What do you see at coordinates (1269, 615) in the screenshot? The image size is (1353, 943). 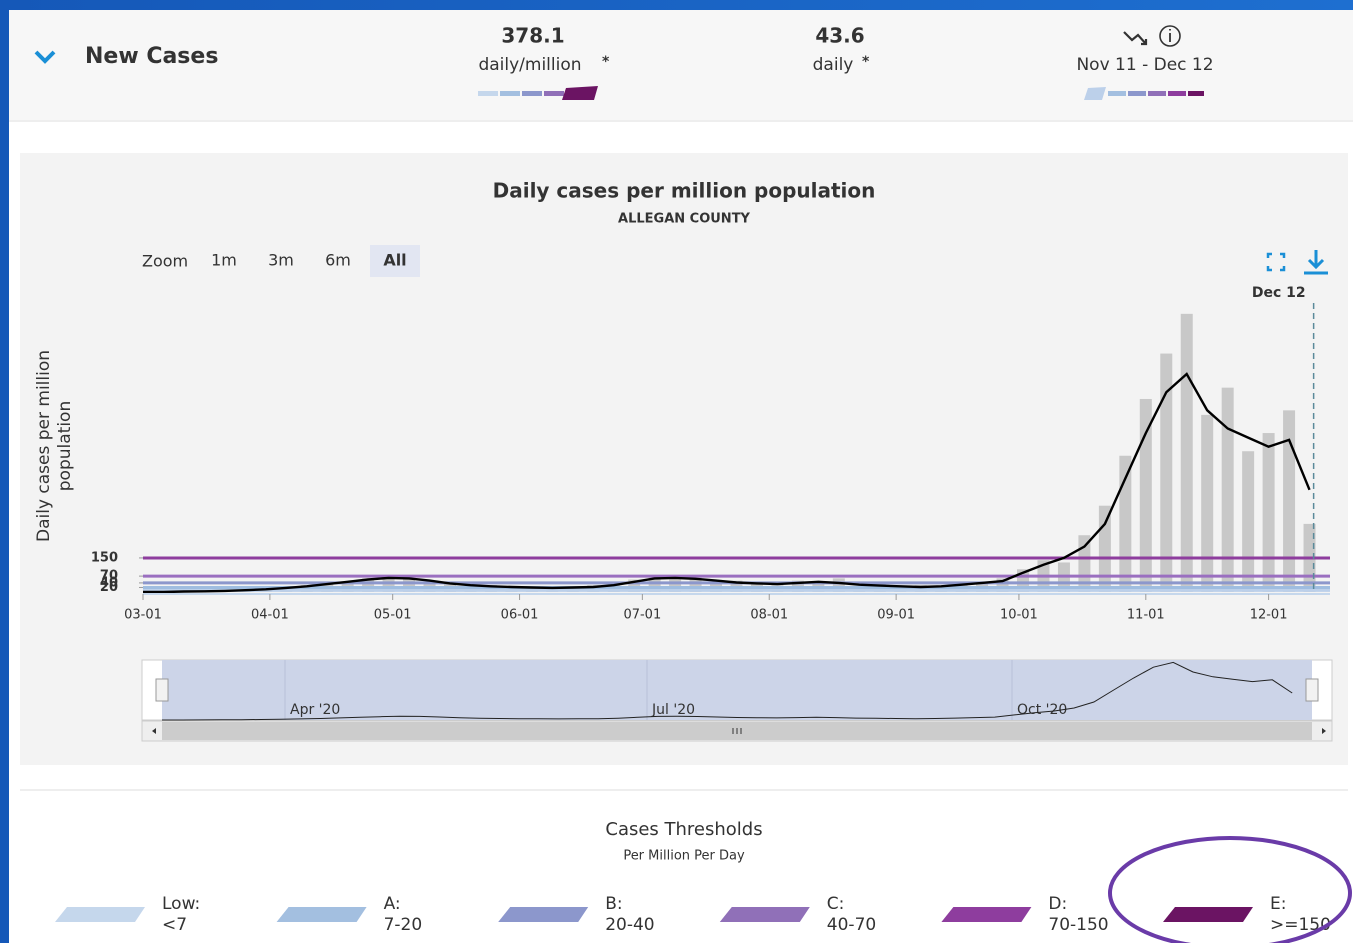 I see `x-tick-label: 12-01` at bounding box center [1269, 615].